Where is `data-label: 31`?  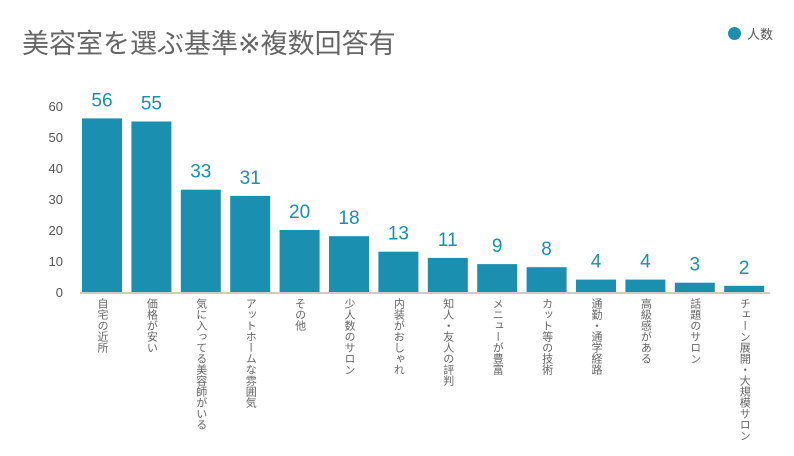 data-label: 31 is located at coordinates (250, 178).